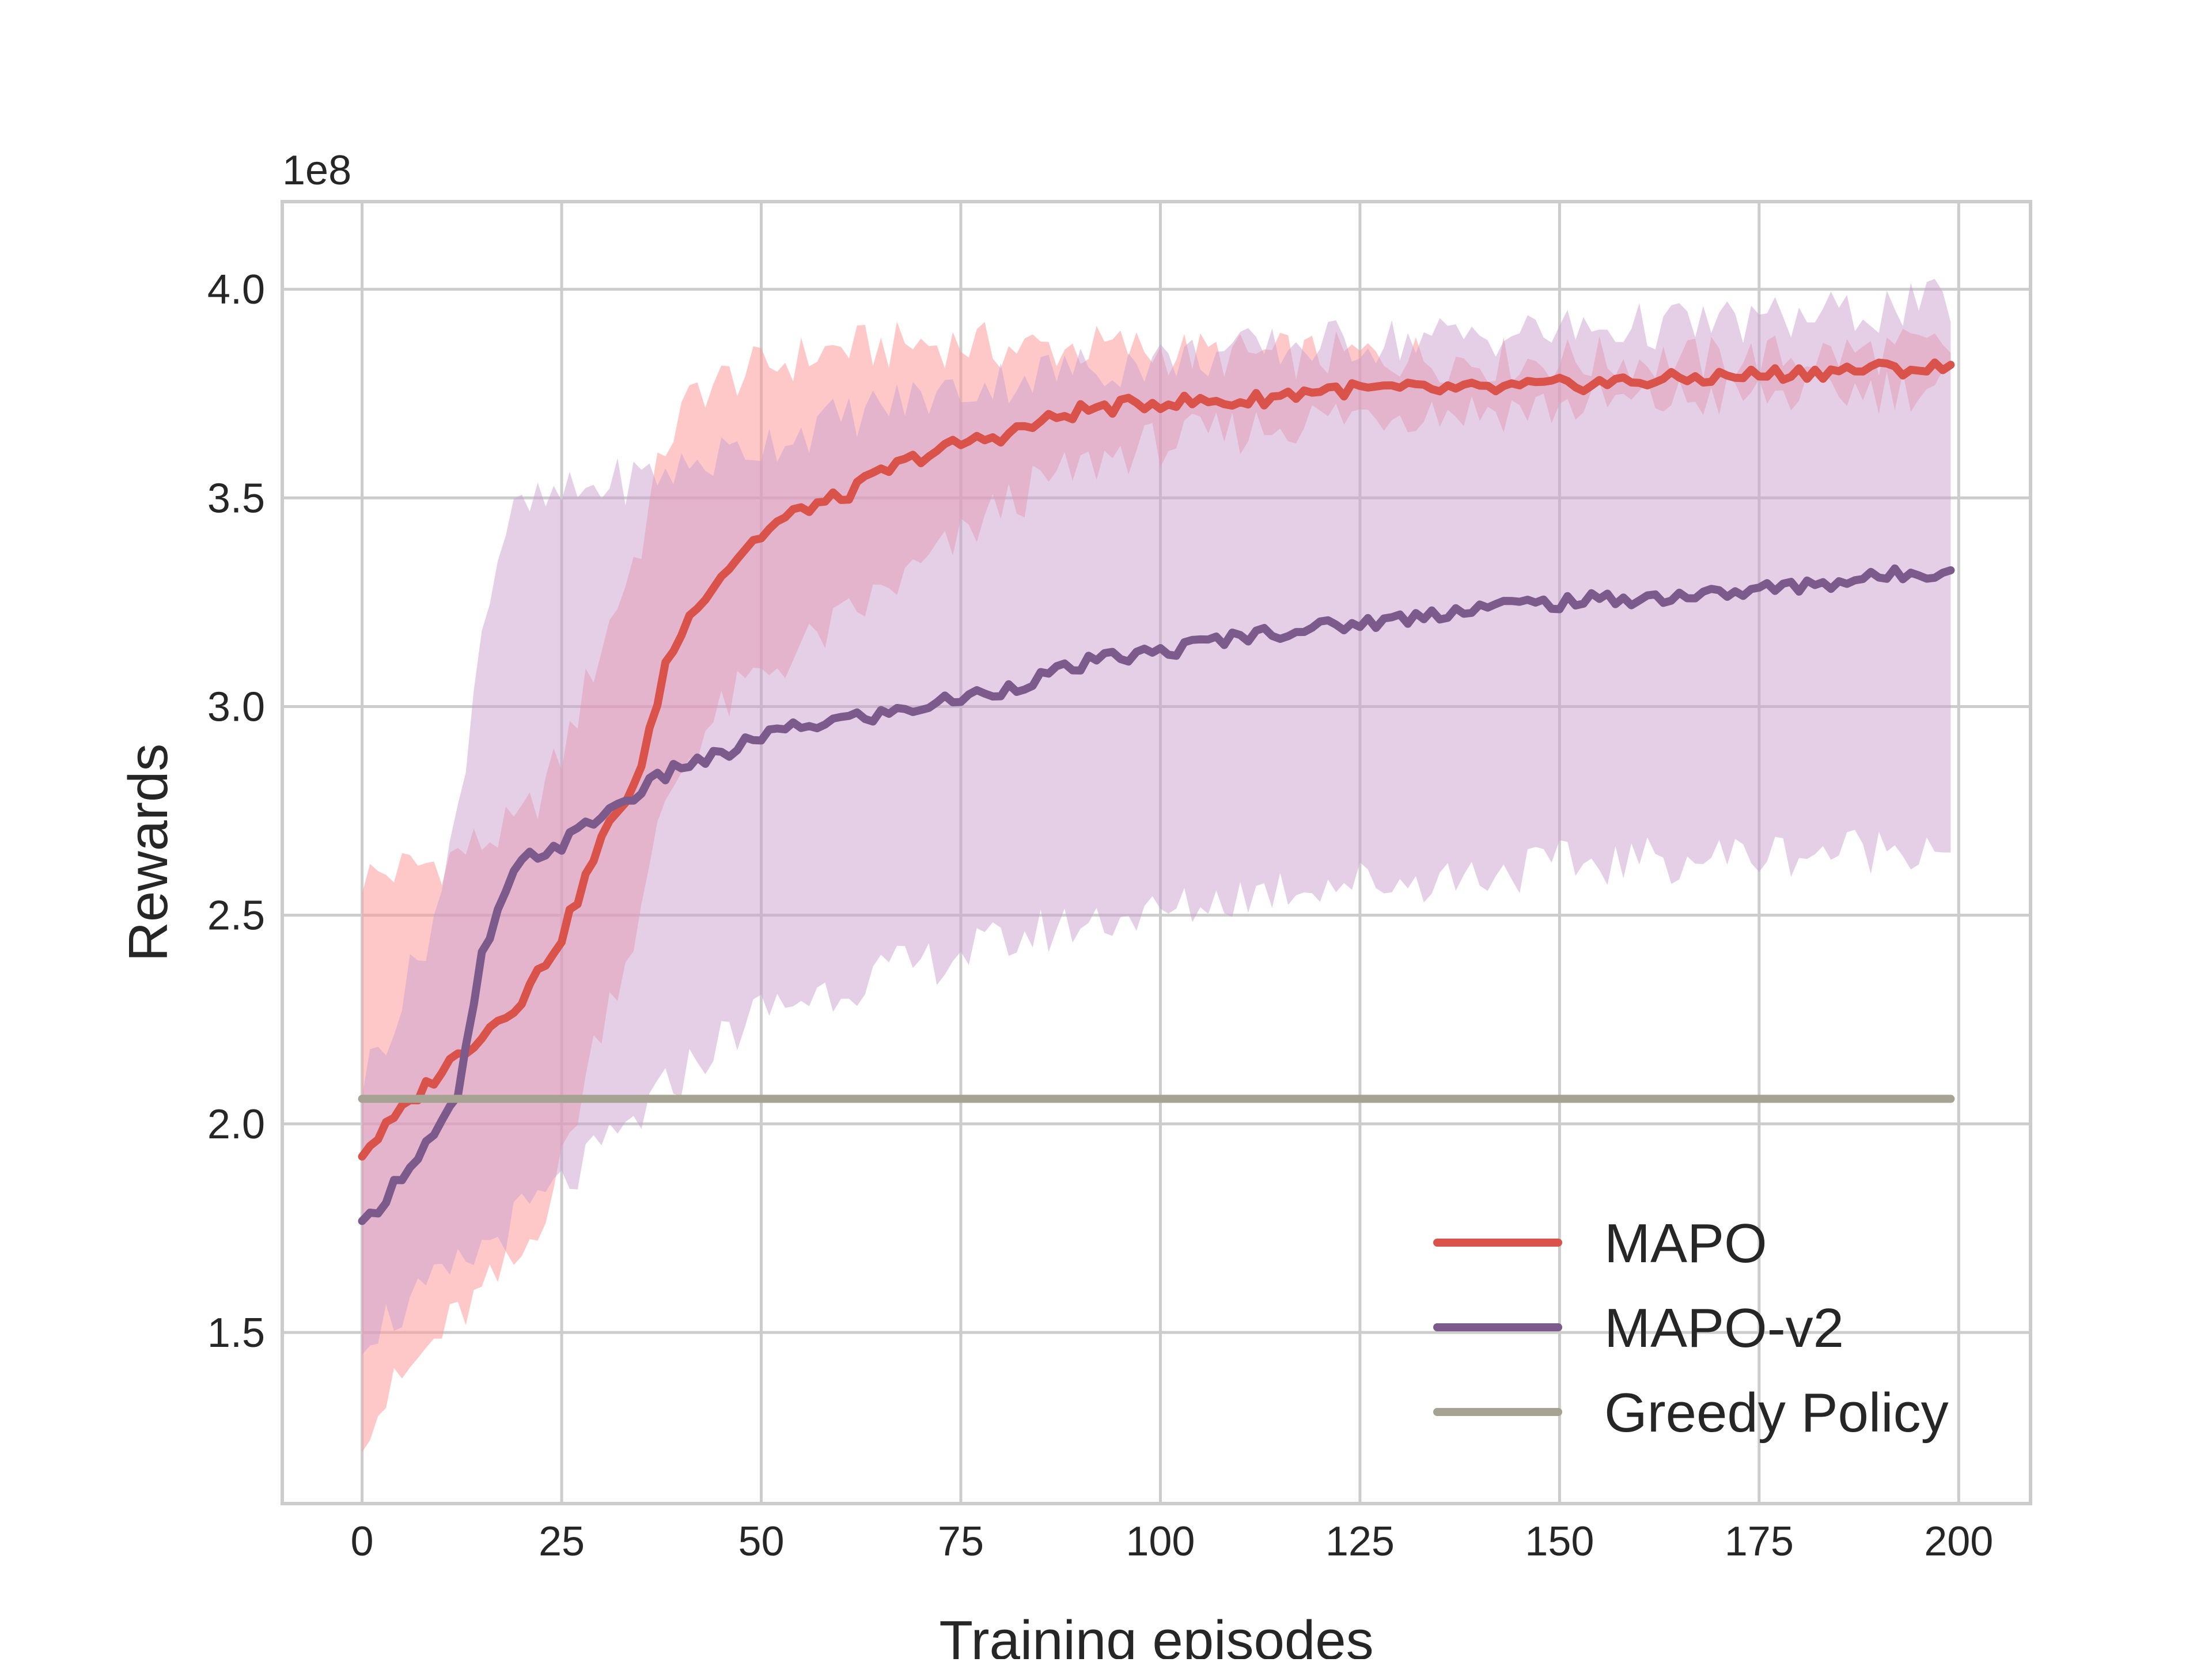 Image resolution: width=2212 pixels, height=1662 pixels. I want to click on legend-label-greedy-policy: Greedy Policy, so click(1776, 1413).